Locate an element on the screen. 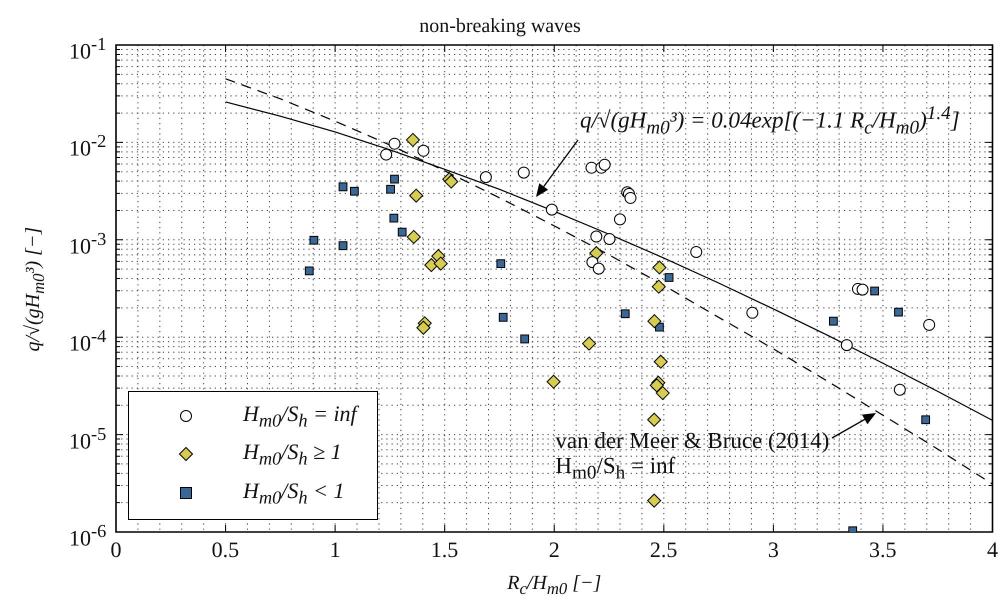 The width and height of the screenshot is (1000, 611). x-tick-label: 1 is located at coordinates (335, 549).